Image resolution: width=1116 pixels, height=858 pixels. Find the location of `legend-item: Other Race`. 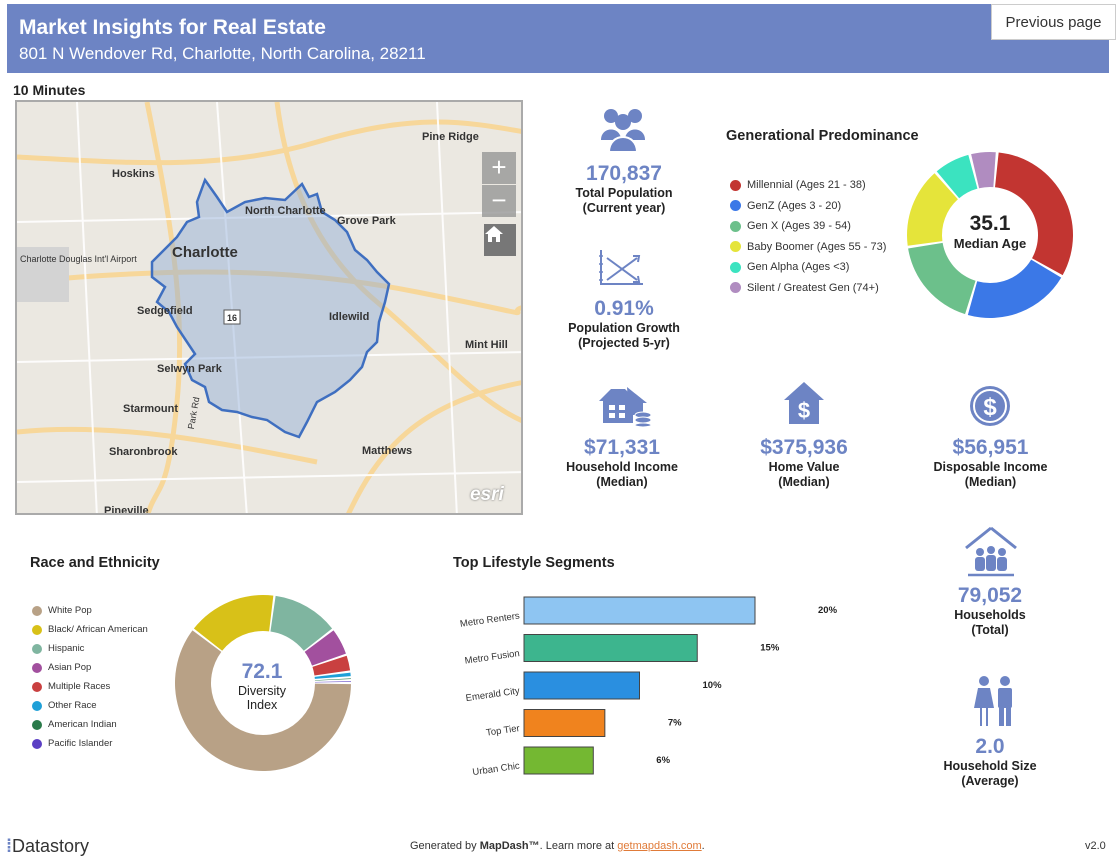

legend-item: Other Race is located at coordinates (64, 705).